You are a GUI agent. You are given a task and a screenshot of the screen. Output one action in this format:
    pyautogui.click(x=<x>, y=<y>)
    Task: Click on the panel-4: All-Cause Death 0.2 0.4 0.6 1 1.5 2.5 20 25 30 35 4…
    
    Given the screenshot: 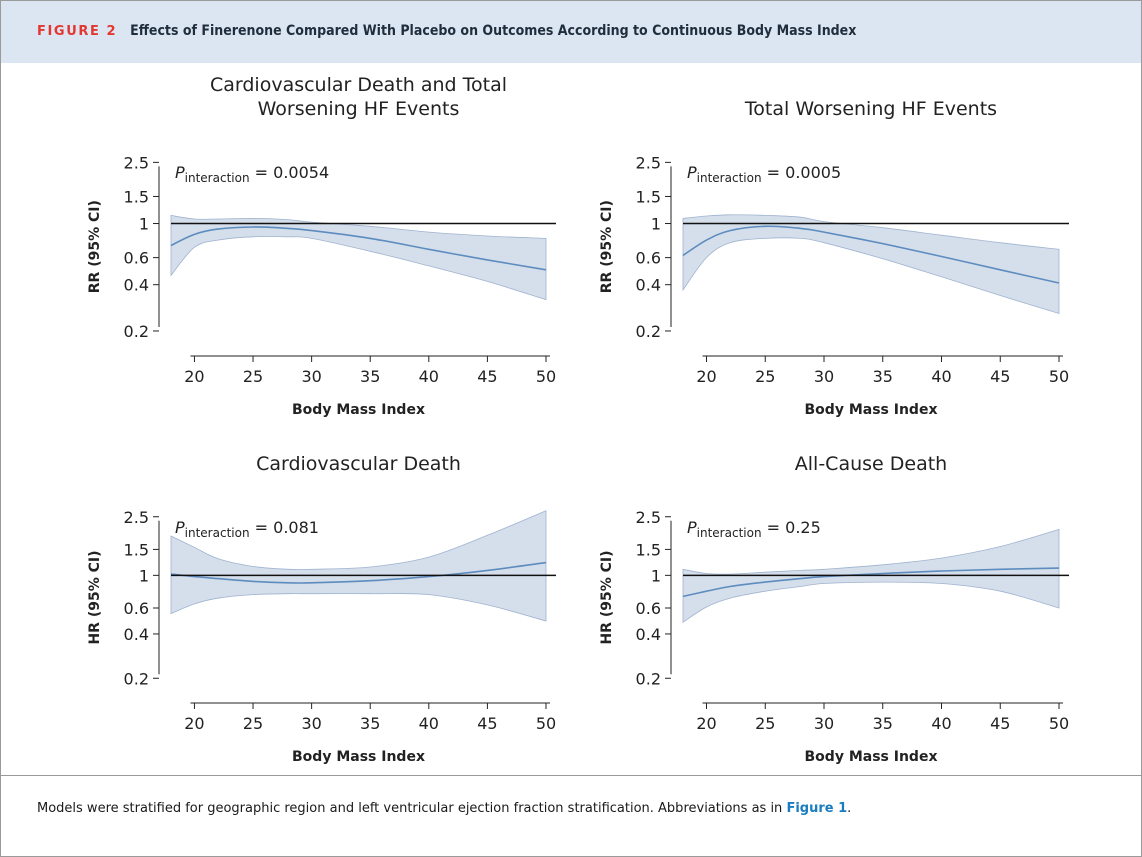 What is the action you would take?
    pyautogui.click(x=834, y=609)
    